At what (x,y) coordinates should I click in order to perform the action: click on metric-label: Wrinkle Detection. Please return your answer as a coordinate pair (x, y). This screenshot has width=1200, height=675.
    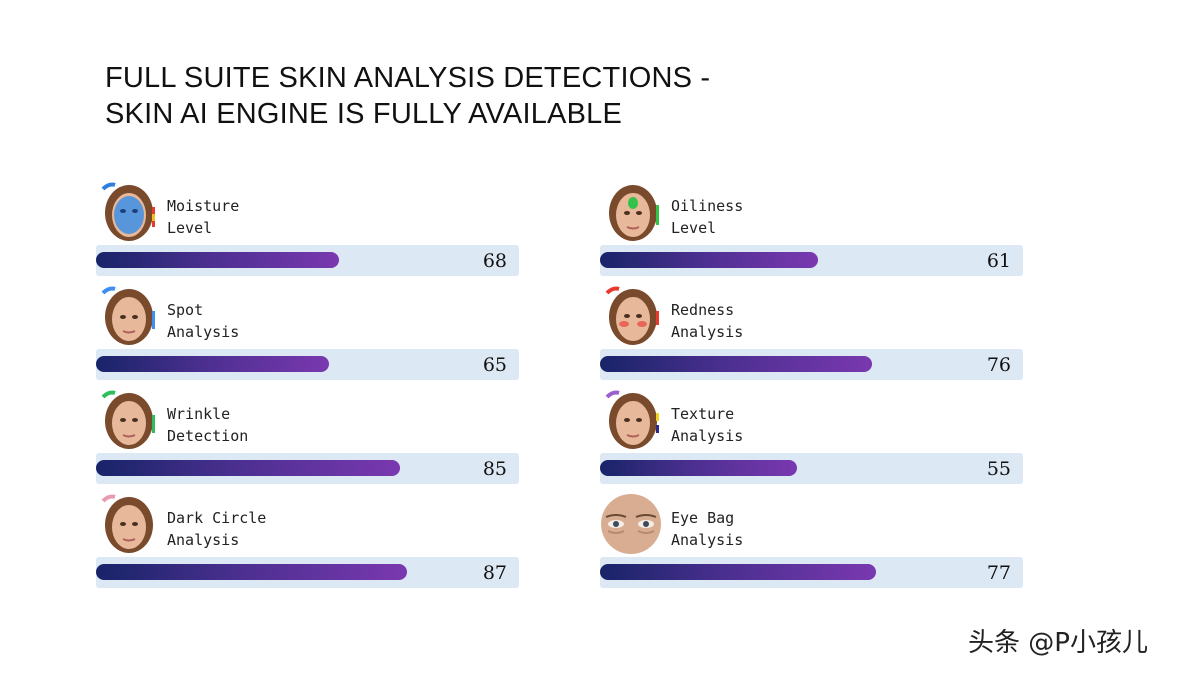
    Looking at the image, I should click on (208, 425).